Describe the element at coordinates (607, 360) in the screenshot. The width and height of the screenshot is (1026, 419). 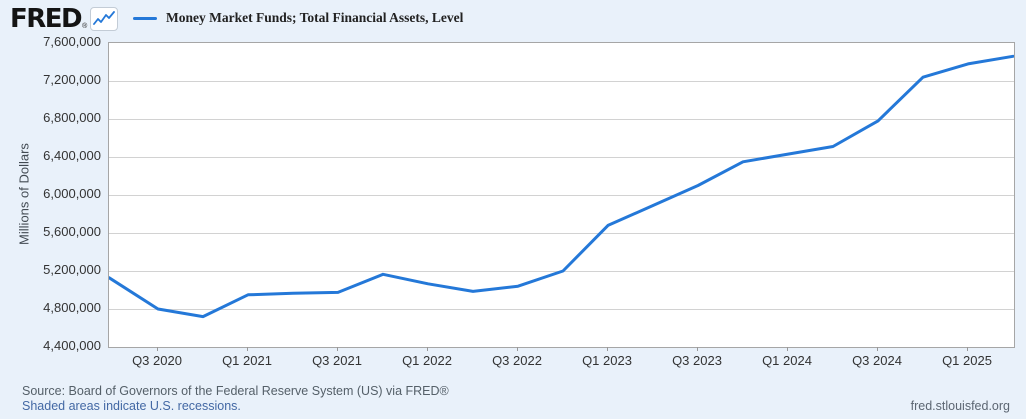
I see `x-tick-label: Q1 2023` at that location.